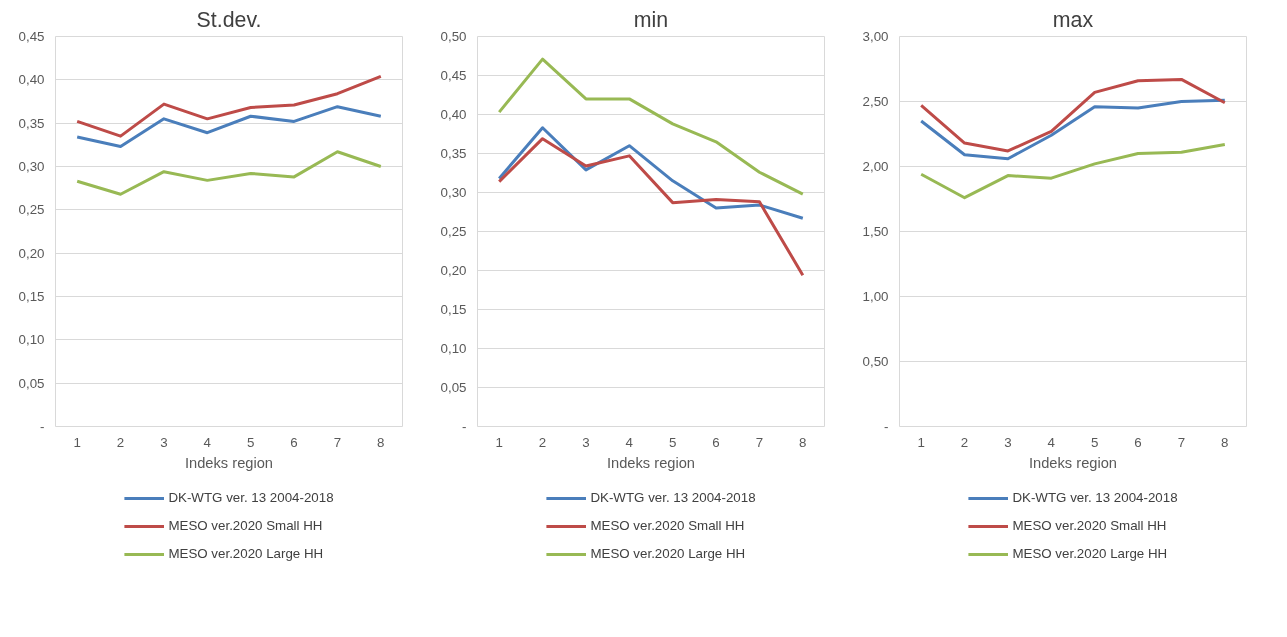  Describe the element at coordinates (875, 101) in the screenshot. I see `y-tick-label: 2,50` at that location.